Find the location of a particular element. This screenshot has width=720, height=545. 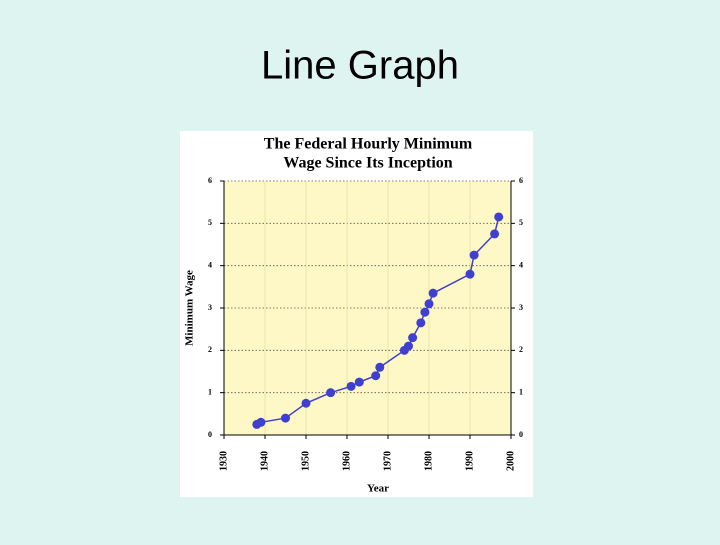

y-tick-label: 2 is located at coordinates (210, 349).